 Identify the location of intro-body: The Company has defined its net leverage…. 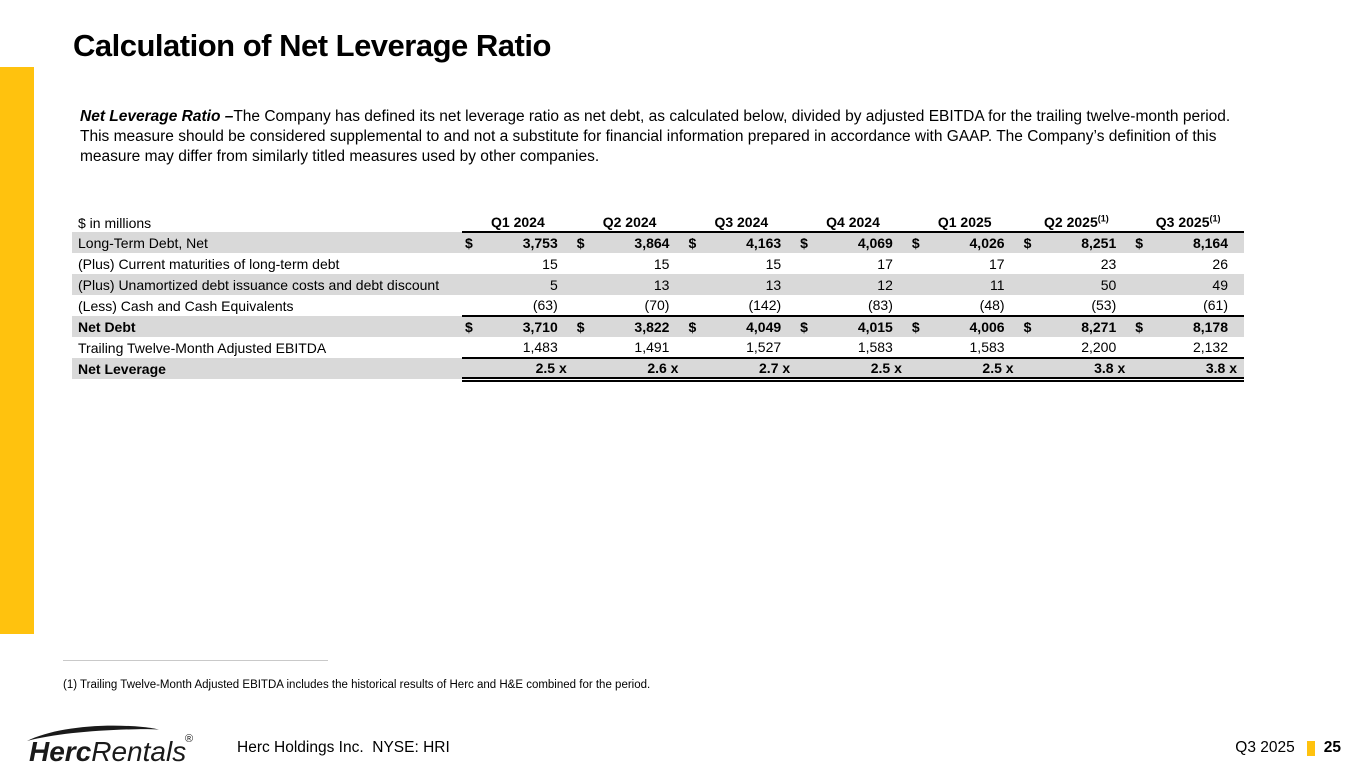
(659, 136).